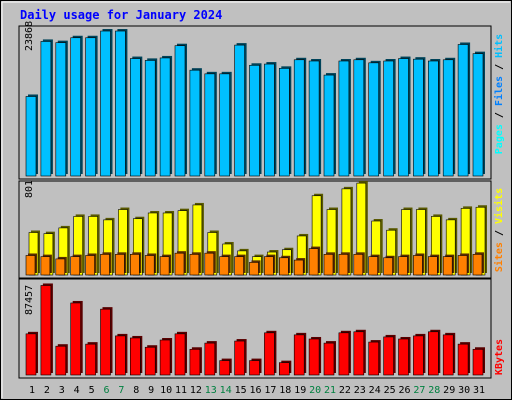 Image resolution: width=512 pixels, height=400 pixels. I want to click on x-tick-label-day-6: 6, so click(106, 390).